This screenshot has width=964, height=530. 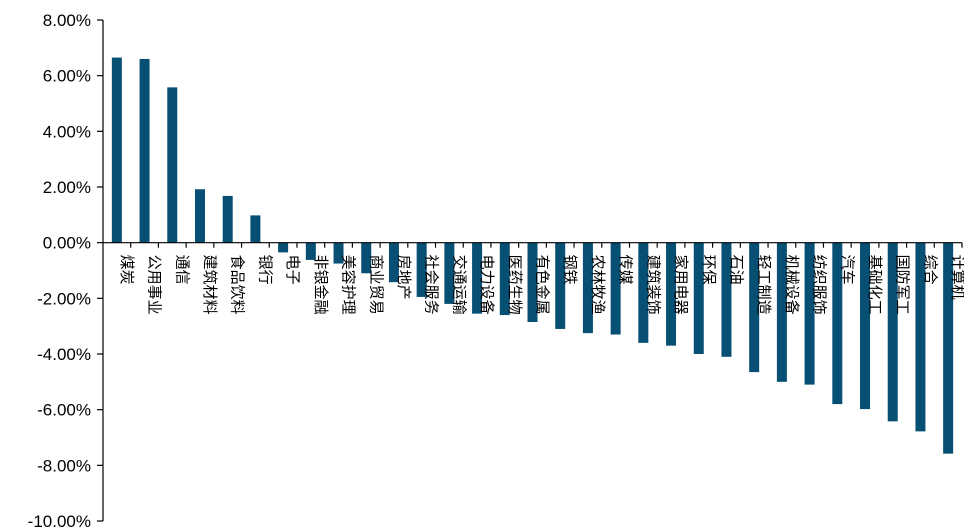 I want to click on category-label: 计算机, so click(x=956, y=277).